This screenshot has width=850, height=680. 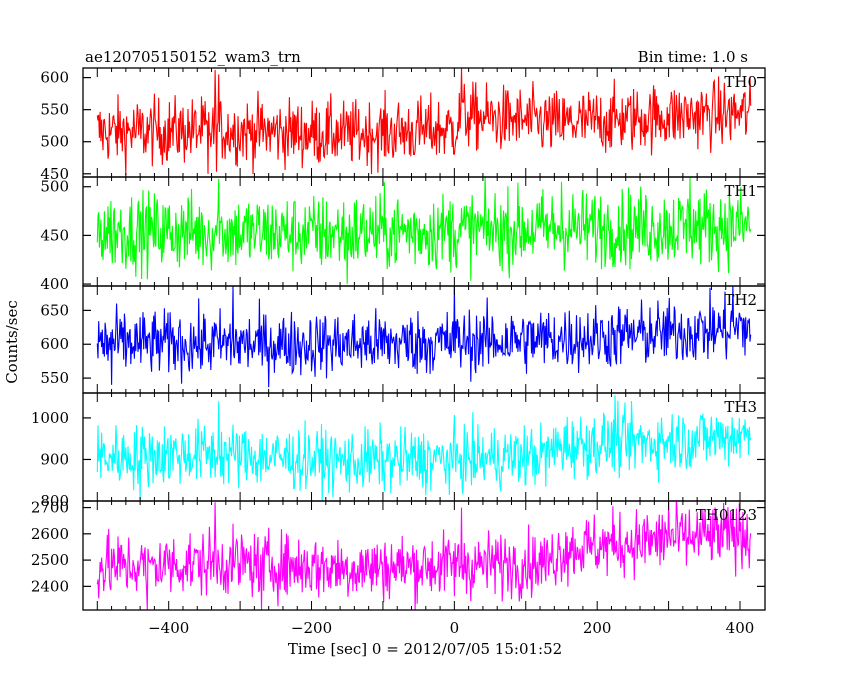 I want to click on series-line-th1, so click(x=424, y=231).